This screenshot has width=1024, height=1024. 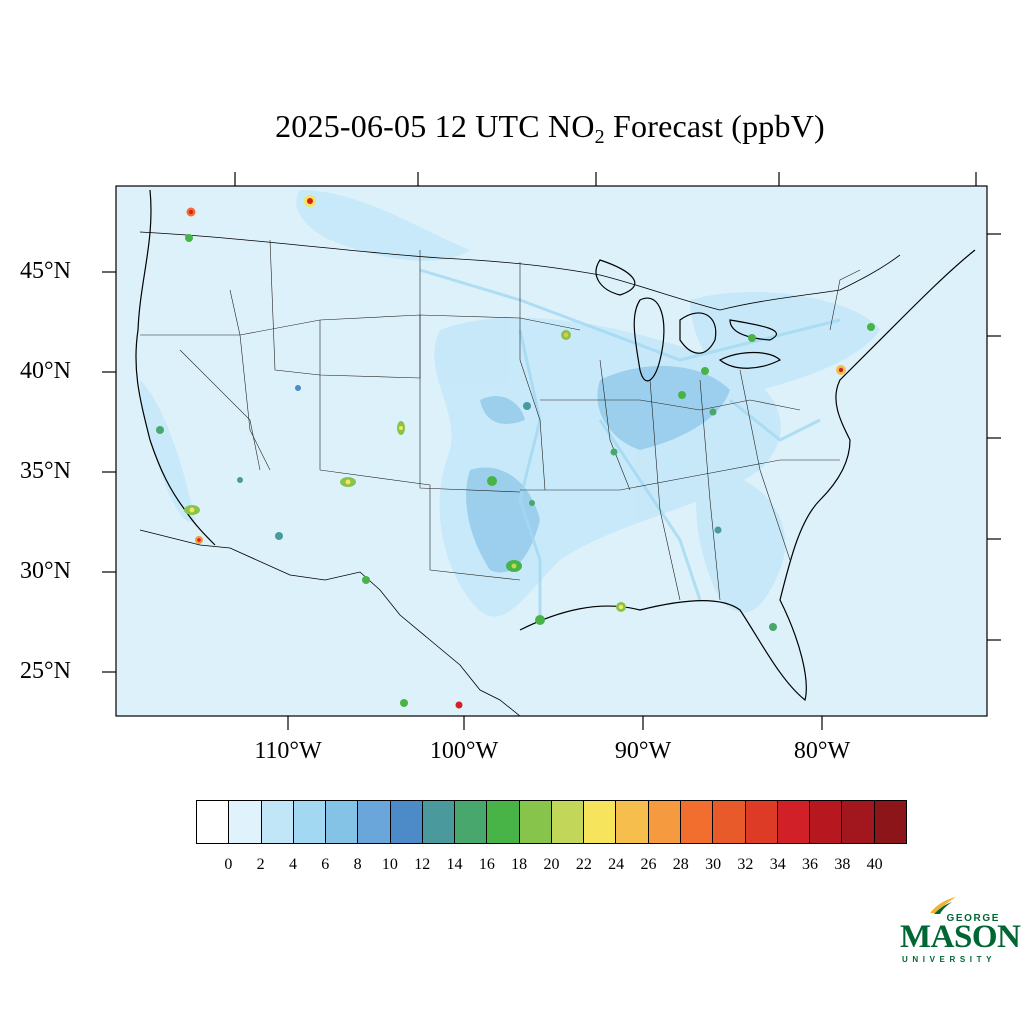 What do you see at coordinates (842, 864) in the screenshot?
I see `colorbar-tick-label: 38` at bounding box center [842, 864].